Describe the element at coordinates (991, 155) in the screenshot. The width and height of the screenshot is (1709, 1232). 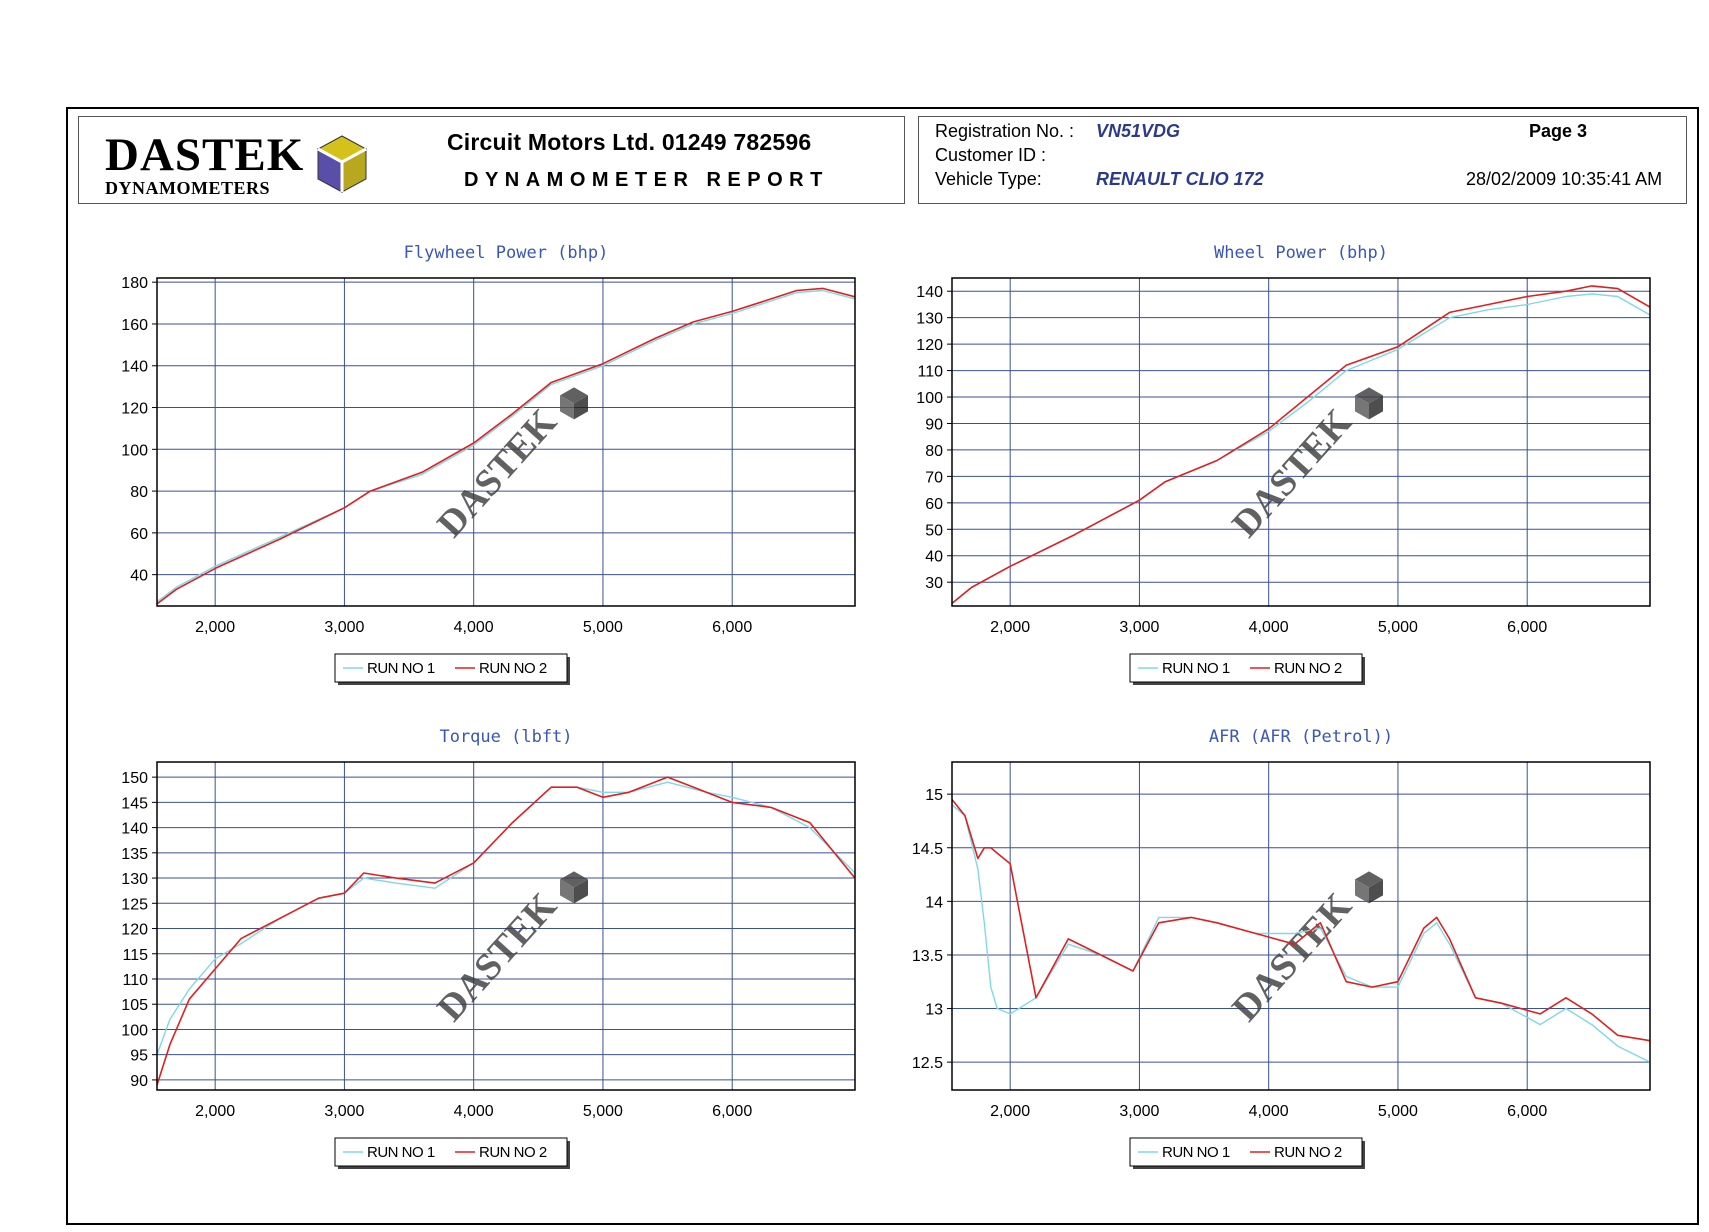
I see `customer-id-label: Customer ID :` at that location.